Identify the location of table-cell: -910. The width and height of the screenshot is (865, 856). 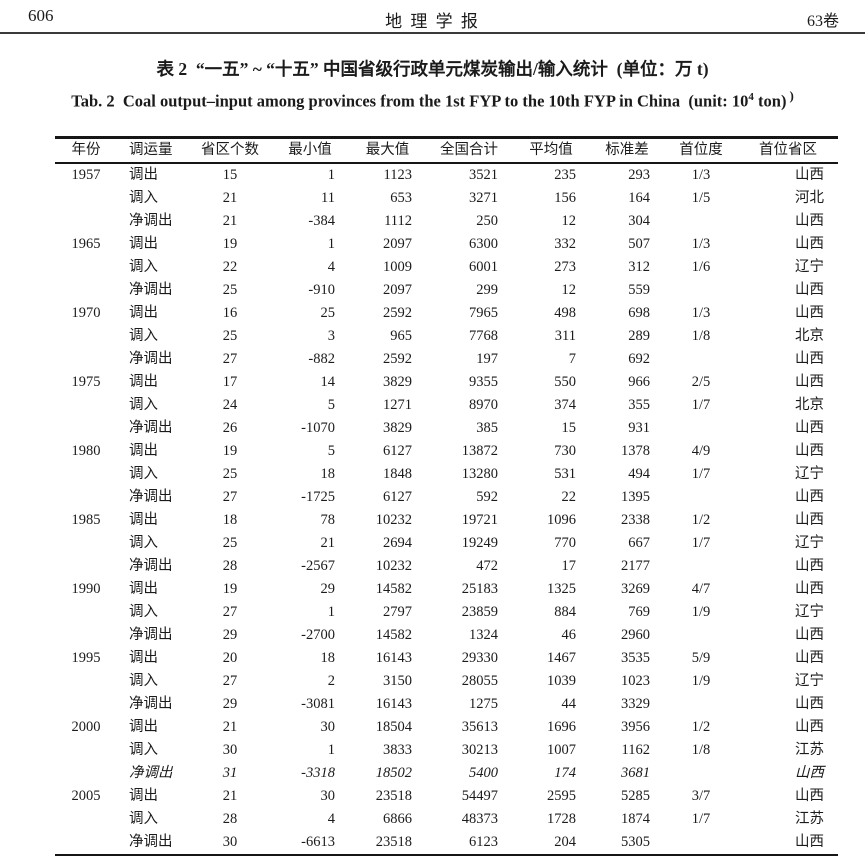
(321, 289).